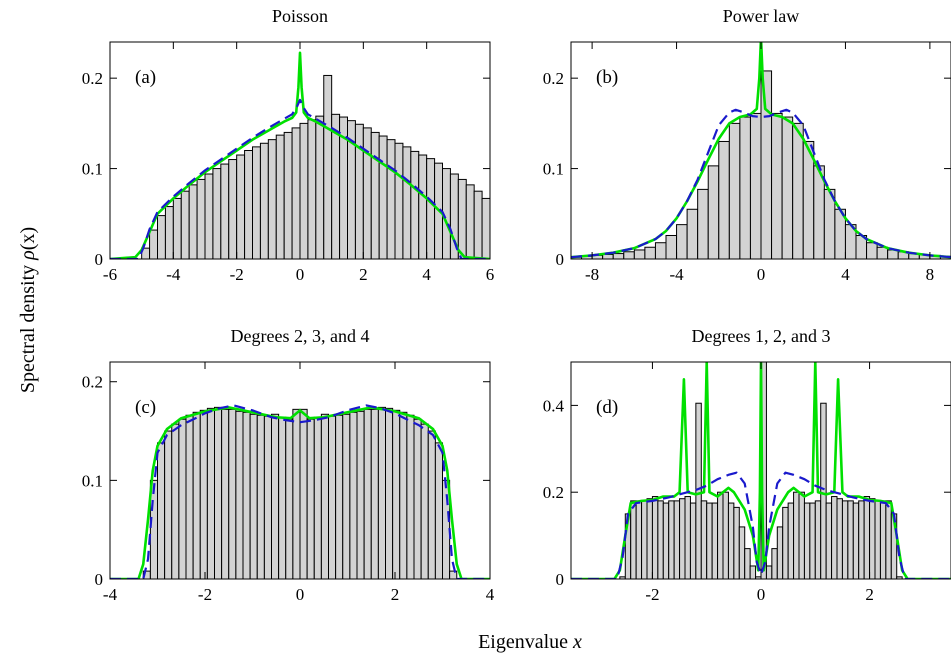 This screenshot has width=951, height=658. I want to click on panel-b-lines, so click(761, 150).